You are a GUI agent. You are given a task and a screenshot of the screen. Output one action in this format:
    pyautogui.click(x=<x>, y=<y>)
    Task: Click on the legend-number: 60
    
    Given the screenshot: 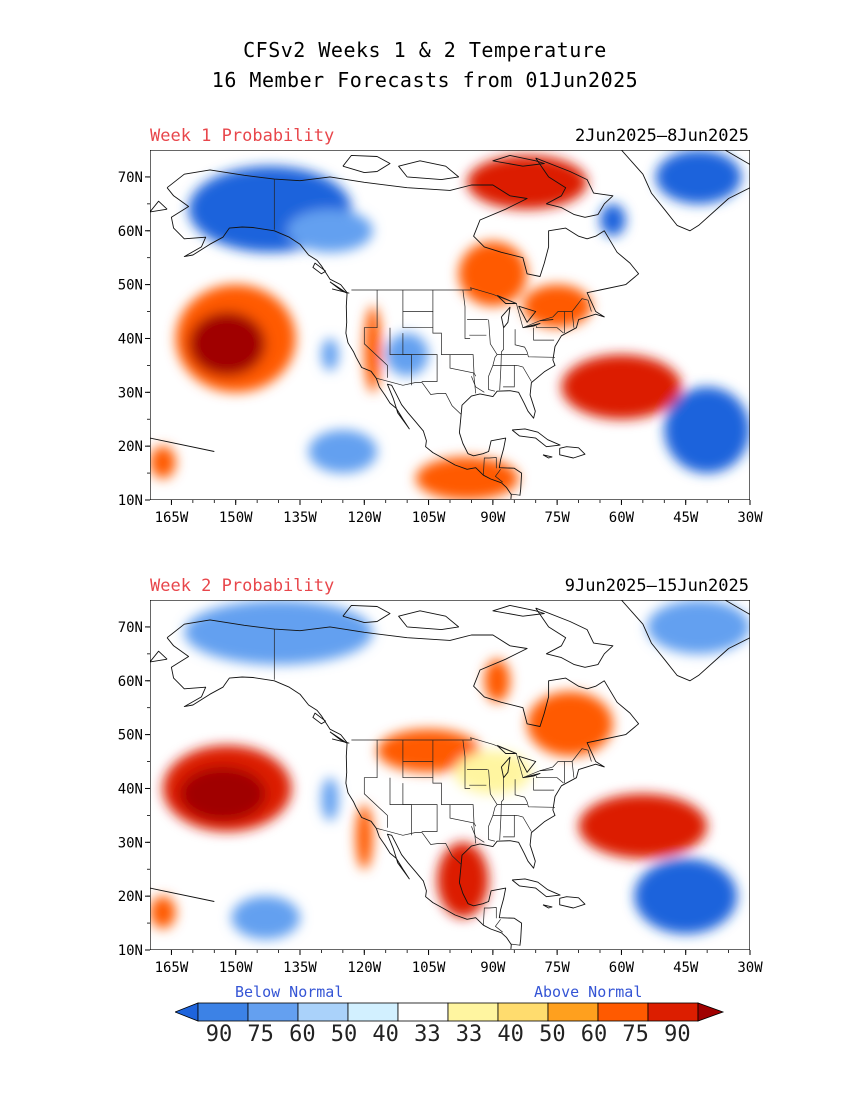 What is the action you would take?
    pyautogui.click(x=302, y=1034)
    